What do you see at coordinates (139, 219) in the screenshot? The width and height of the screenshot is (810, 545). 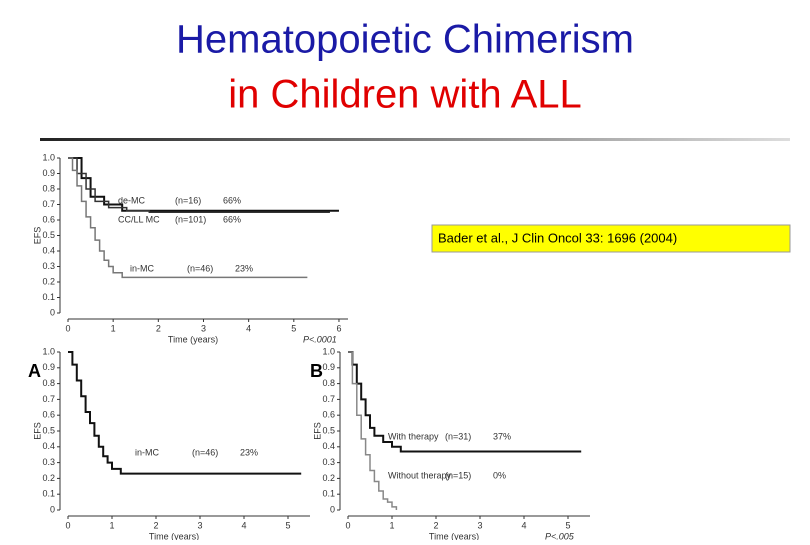 I see `legend-name: CC/LL MC` at bounding box center [139, 219].